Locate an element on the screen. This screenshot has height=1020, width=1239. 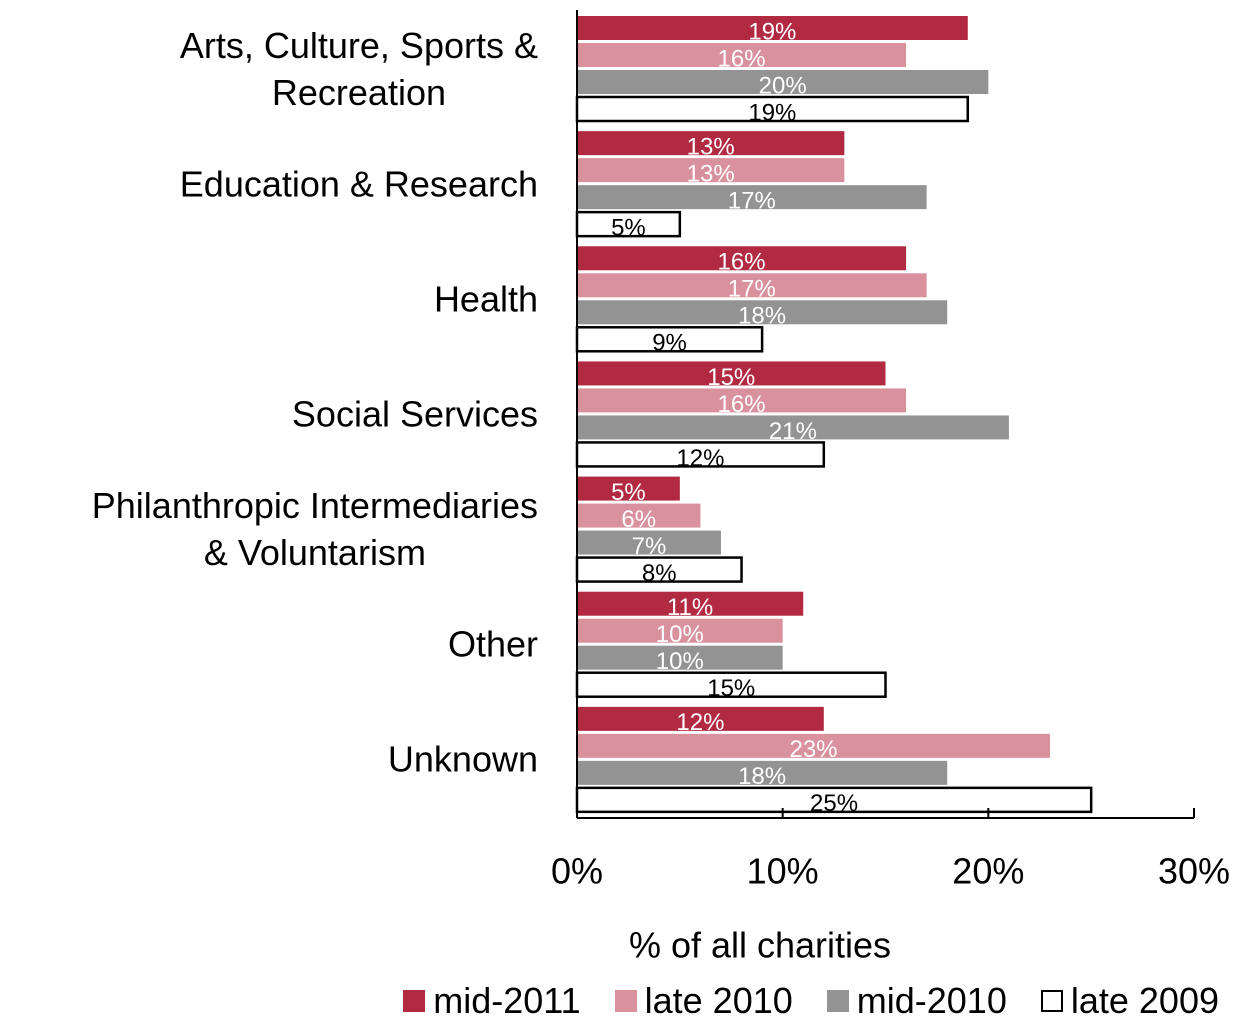
legend: mid-2011 late 2010 mid-2010 late 2009 is located at coordinates (619, 1000).